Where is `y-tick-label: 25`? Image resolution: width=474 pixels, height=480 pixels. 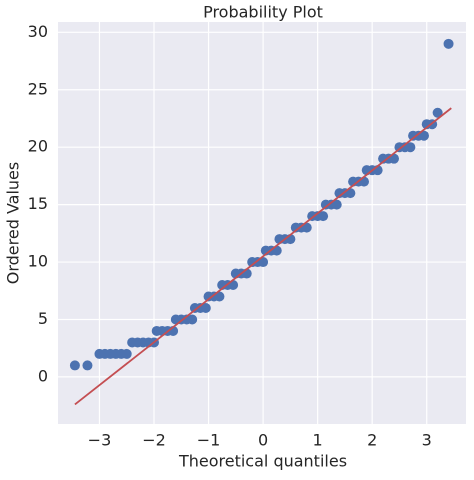 y-tick-label: 25 is located at coordinates (38, 88).